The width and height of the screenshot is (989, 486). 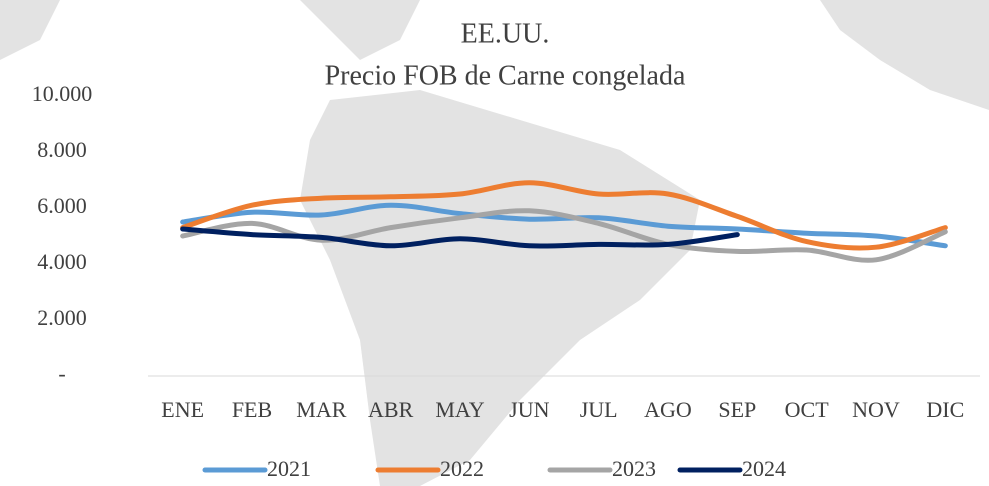 What do you see at coordinates (61, 373) in the screenshot?
I see `y-tick-label: -` at bounding box center [61, 373].